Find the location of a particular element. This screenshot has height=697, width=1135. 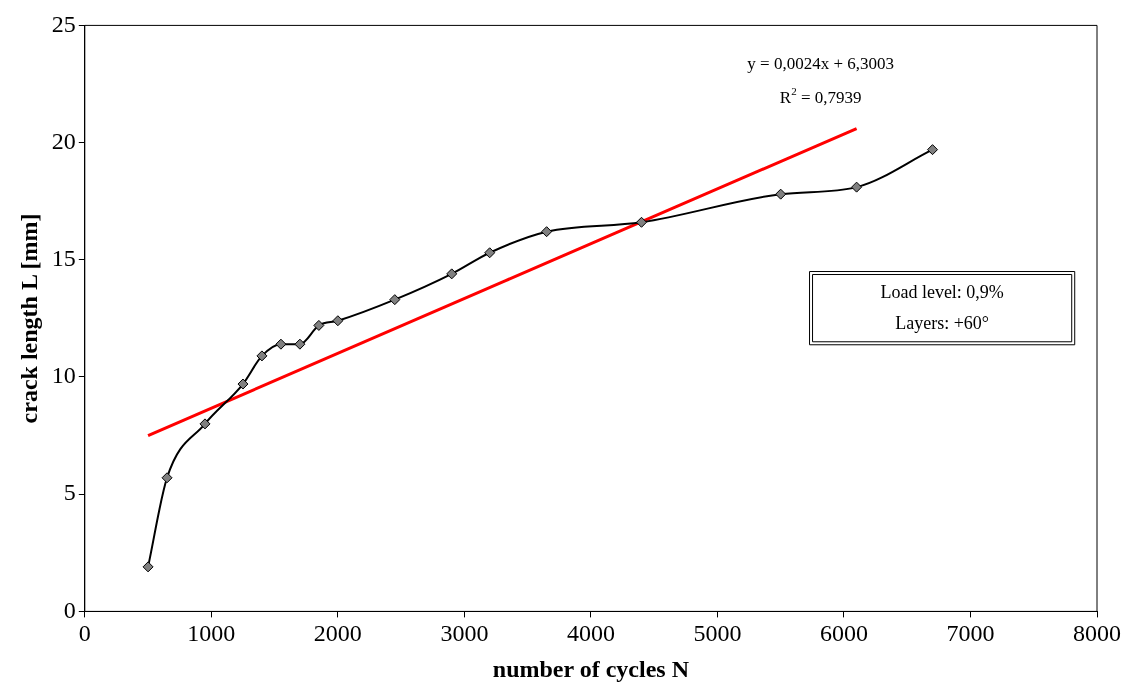

y-axis-title: crack length L [mm] is located at coordinates (28, 318).